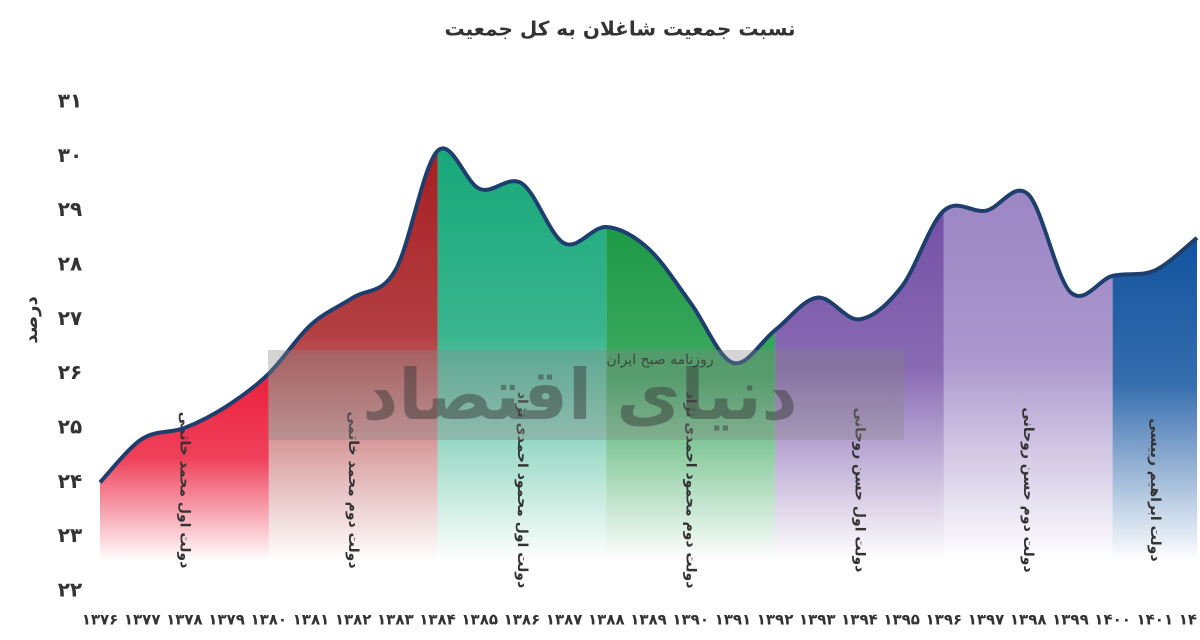 The height and width of the screenshot is (640, 1200). Describe the element at coordinates (1112, 620) in the screenshot. I see `x-tick-label: ۱۴۰۰` at that location.